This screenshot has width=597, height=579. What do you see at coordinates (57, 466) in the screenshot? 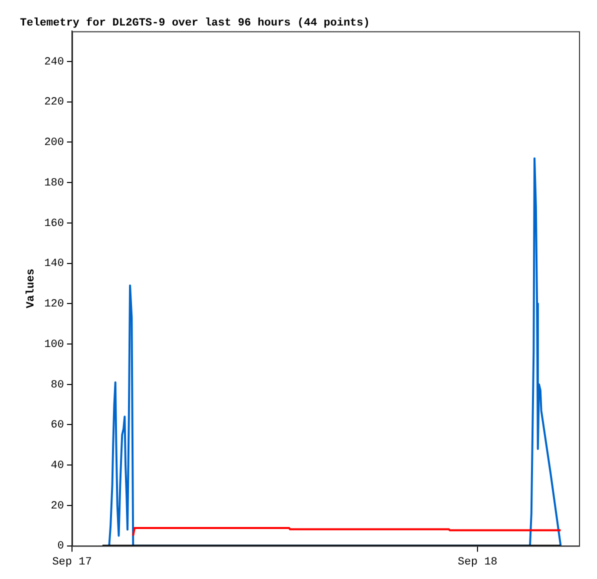
I see `y-tick-label: 40` at bounding box center [57, 466].